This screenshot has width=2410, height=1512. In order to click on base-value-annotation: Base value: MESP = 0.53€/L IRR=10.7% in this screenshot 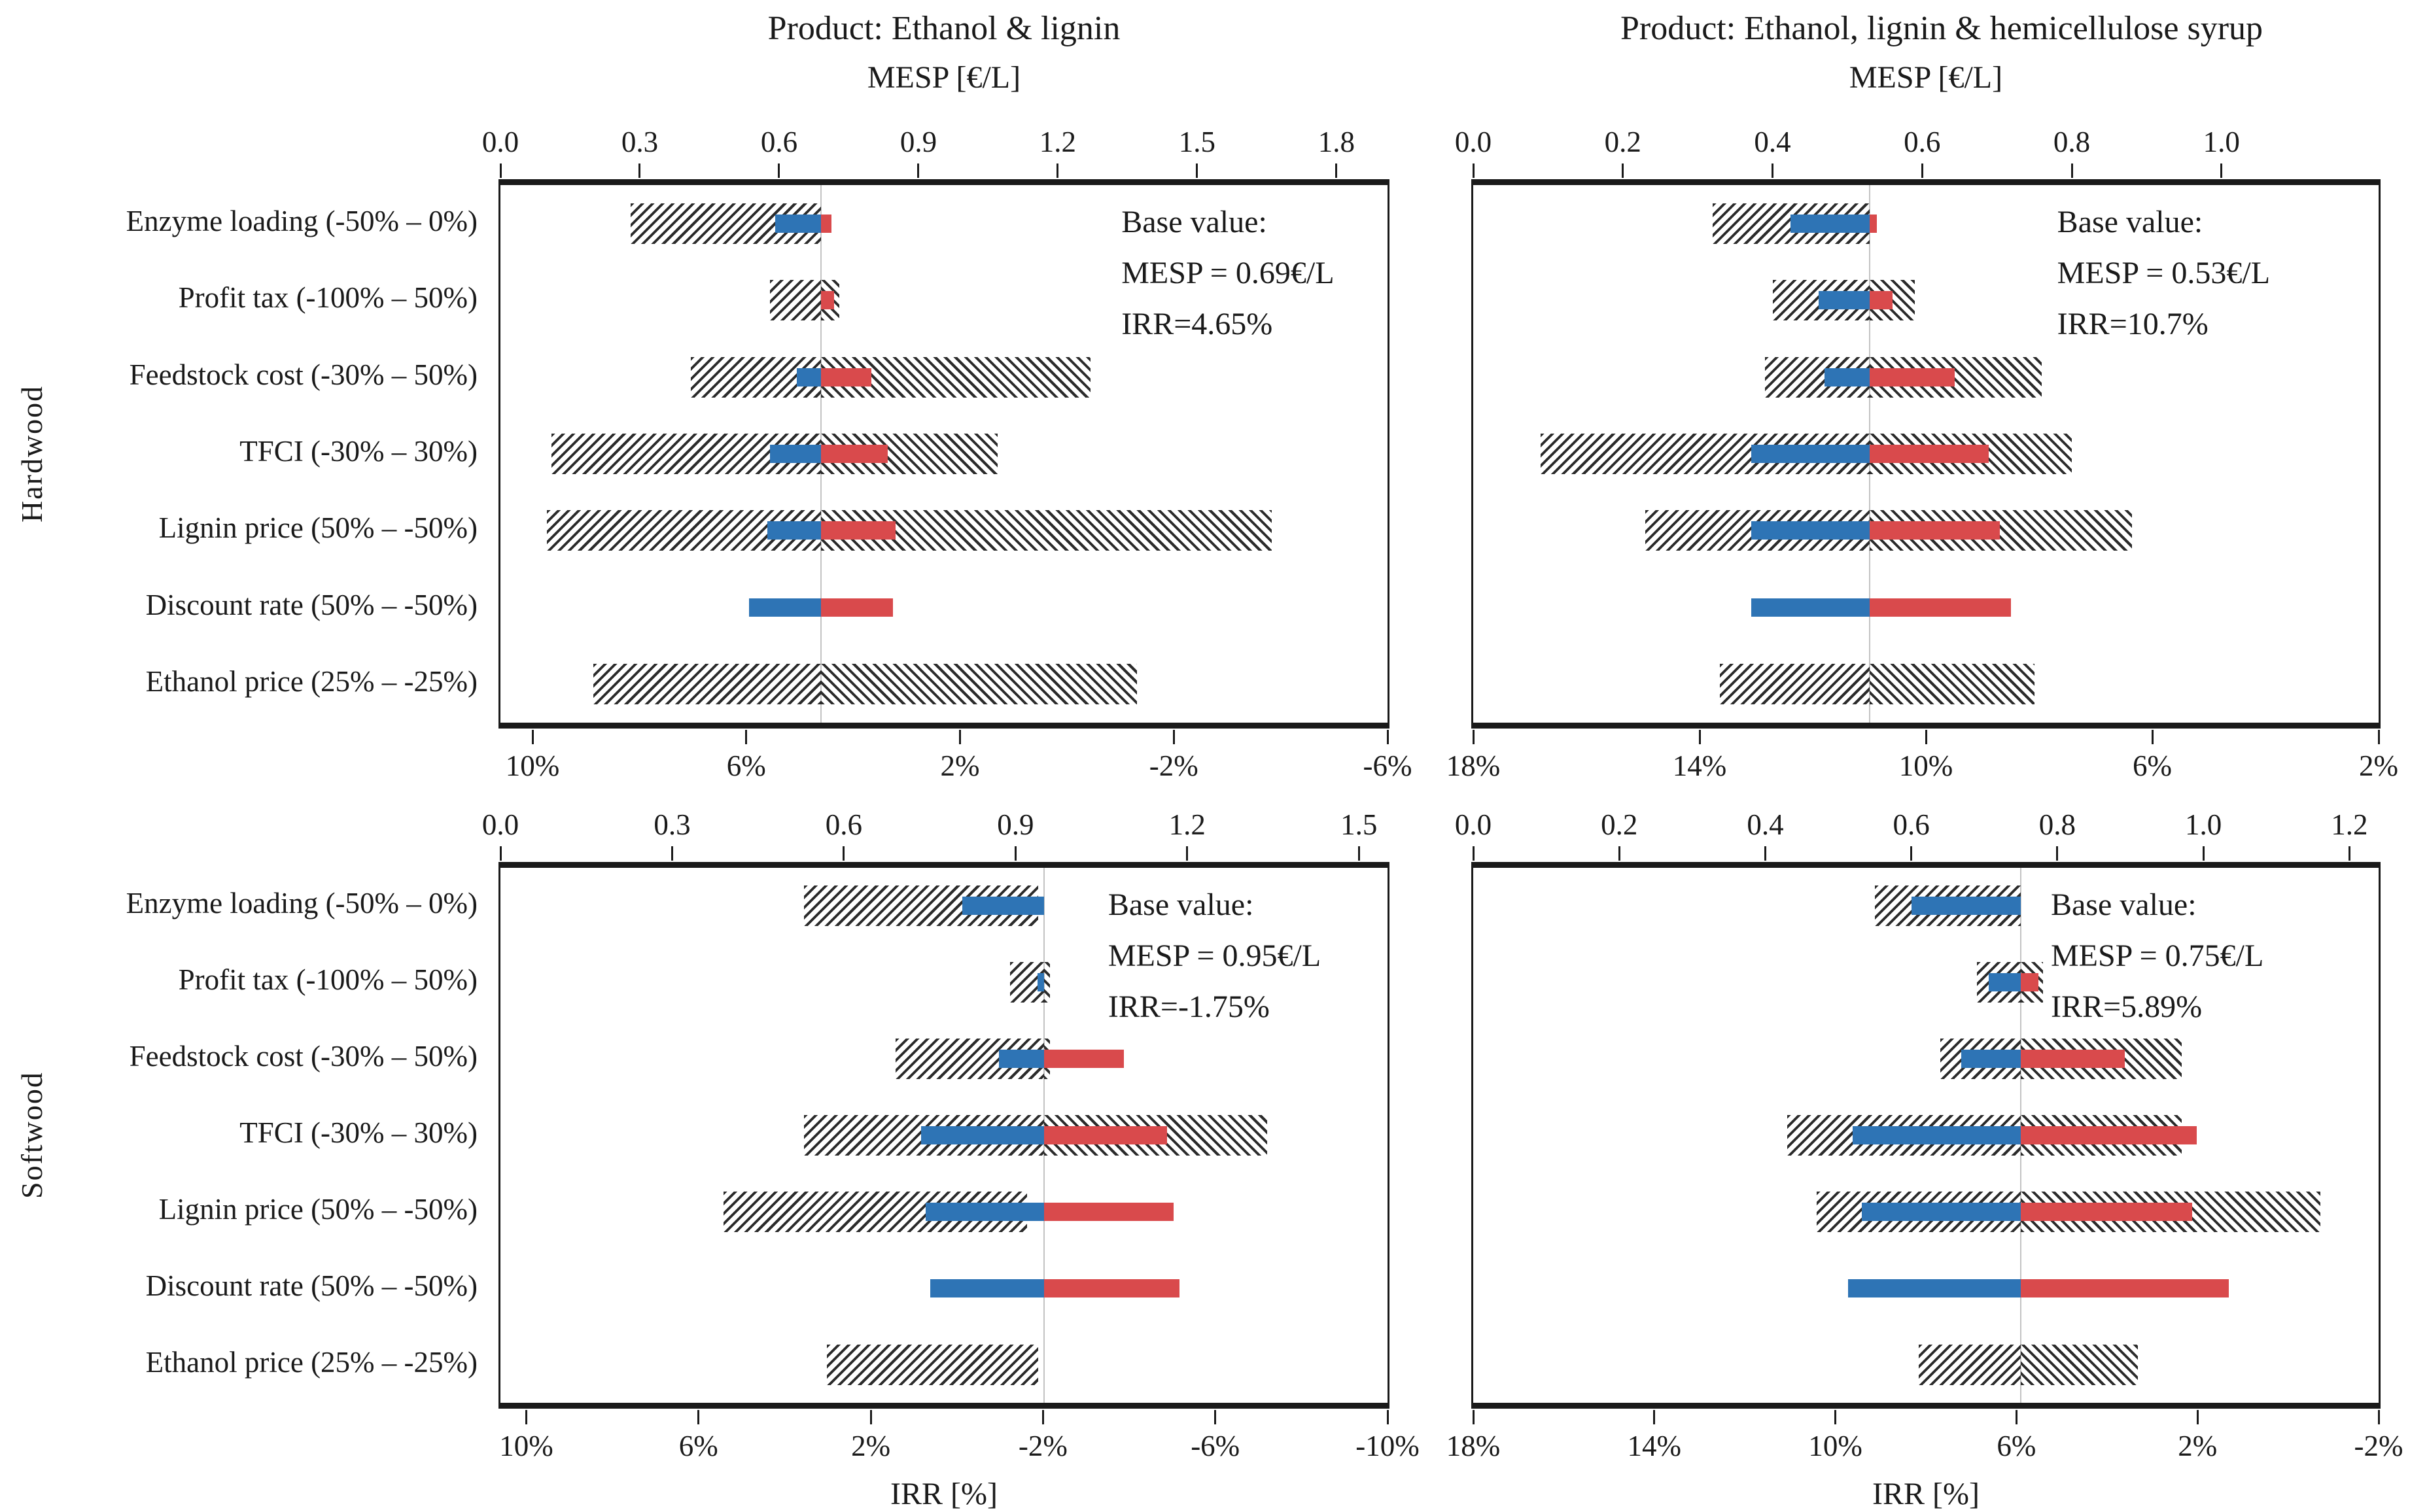, I will do `click(2163, 273)`.